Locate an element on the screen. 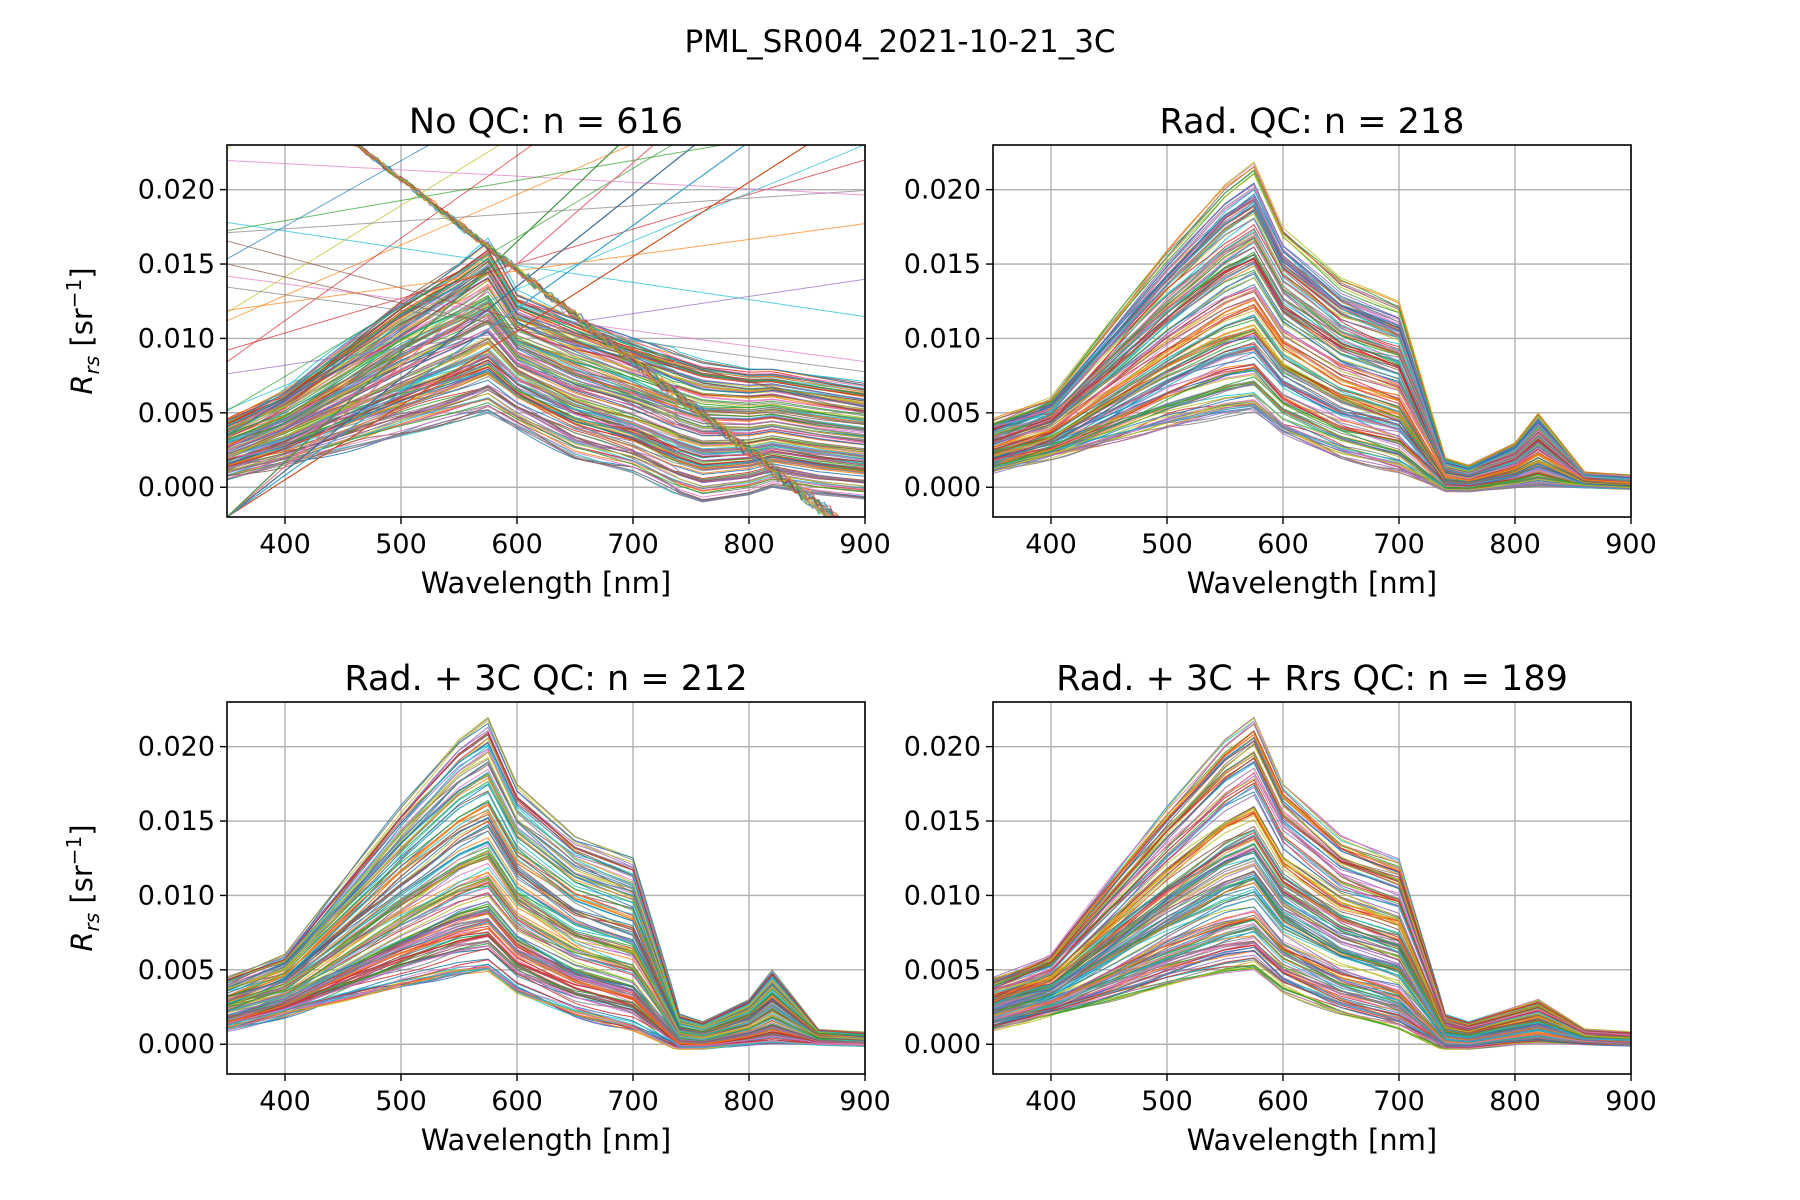  axes-frame is located at coordinates (546, 888).